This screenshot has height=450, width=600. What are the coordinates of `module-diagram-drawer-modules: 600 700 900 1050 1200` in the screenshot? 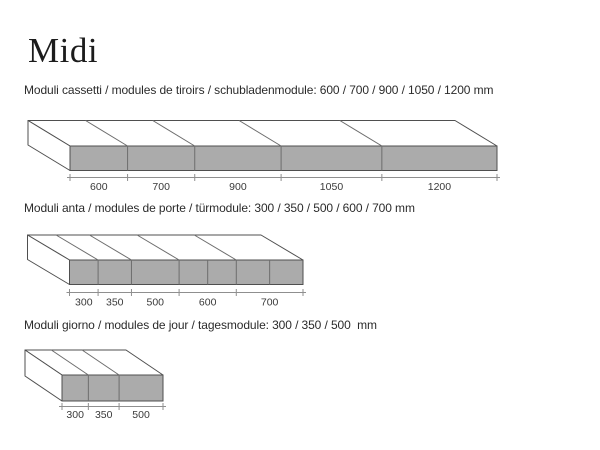 It's located at (263, 156).